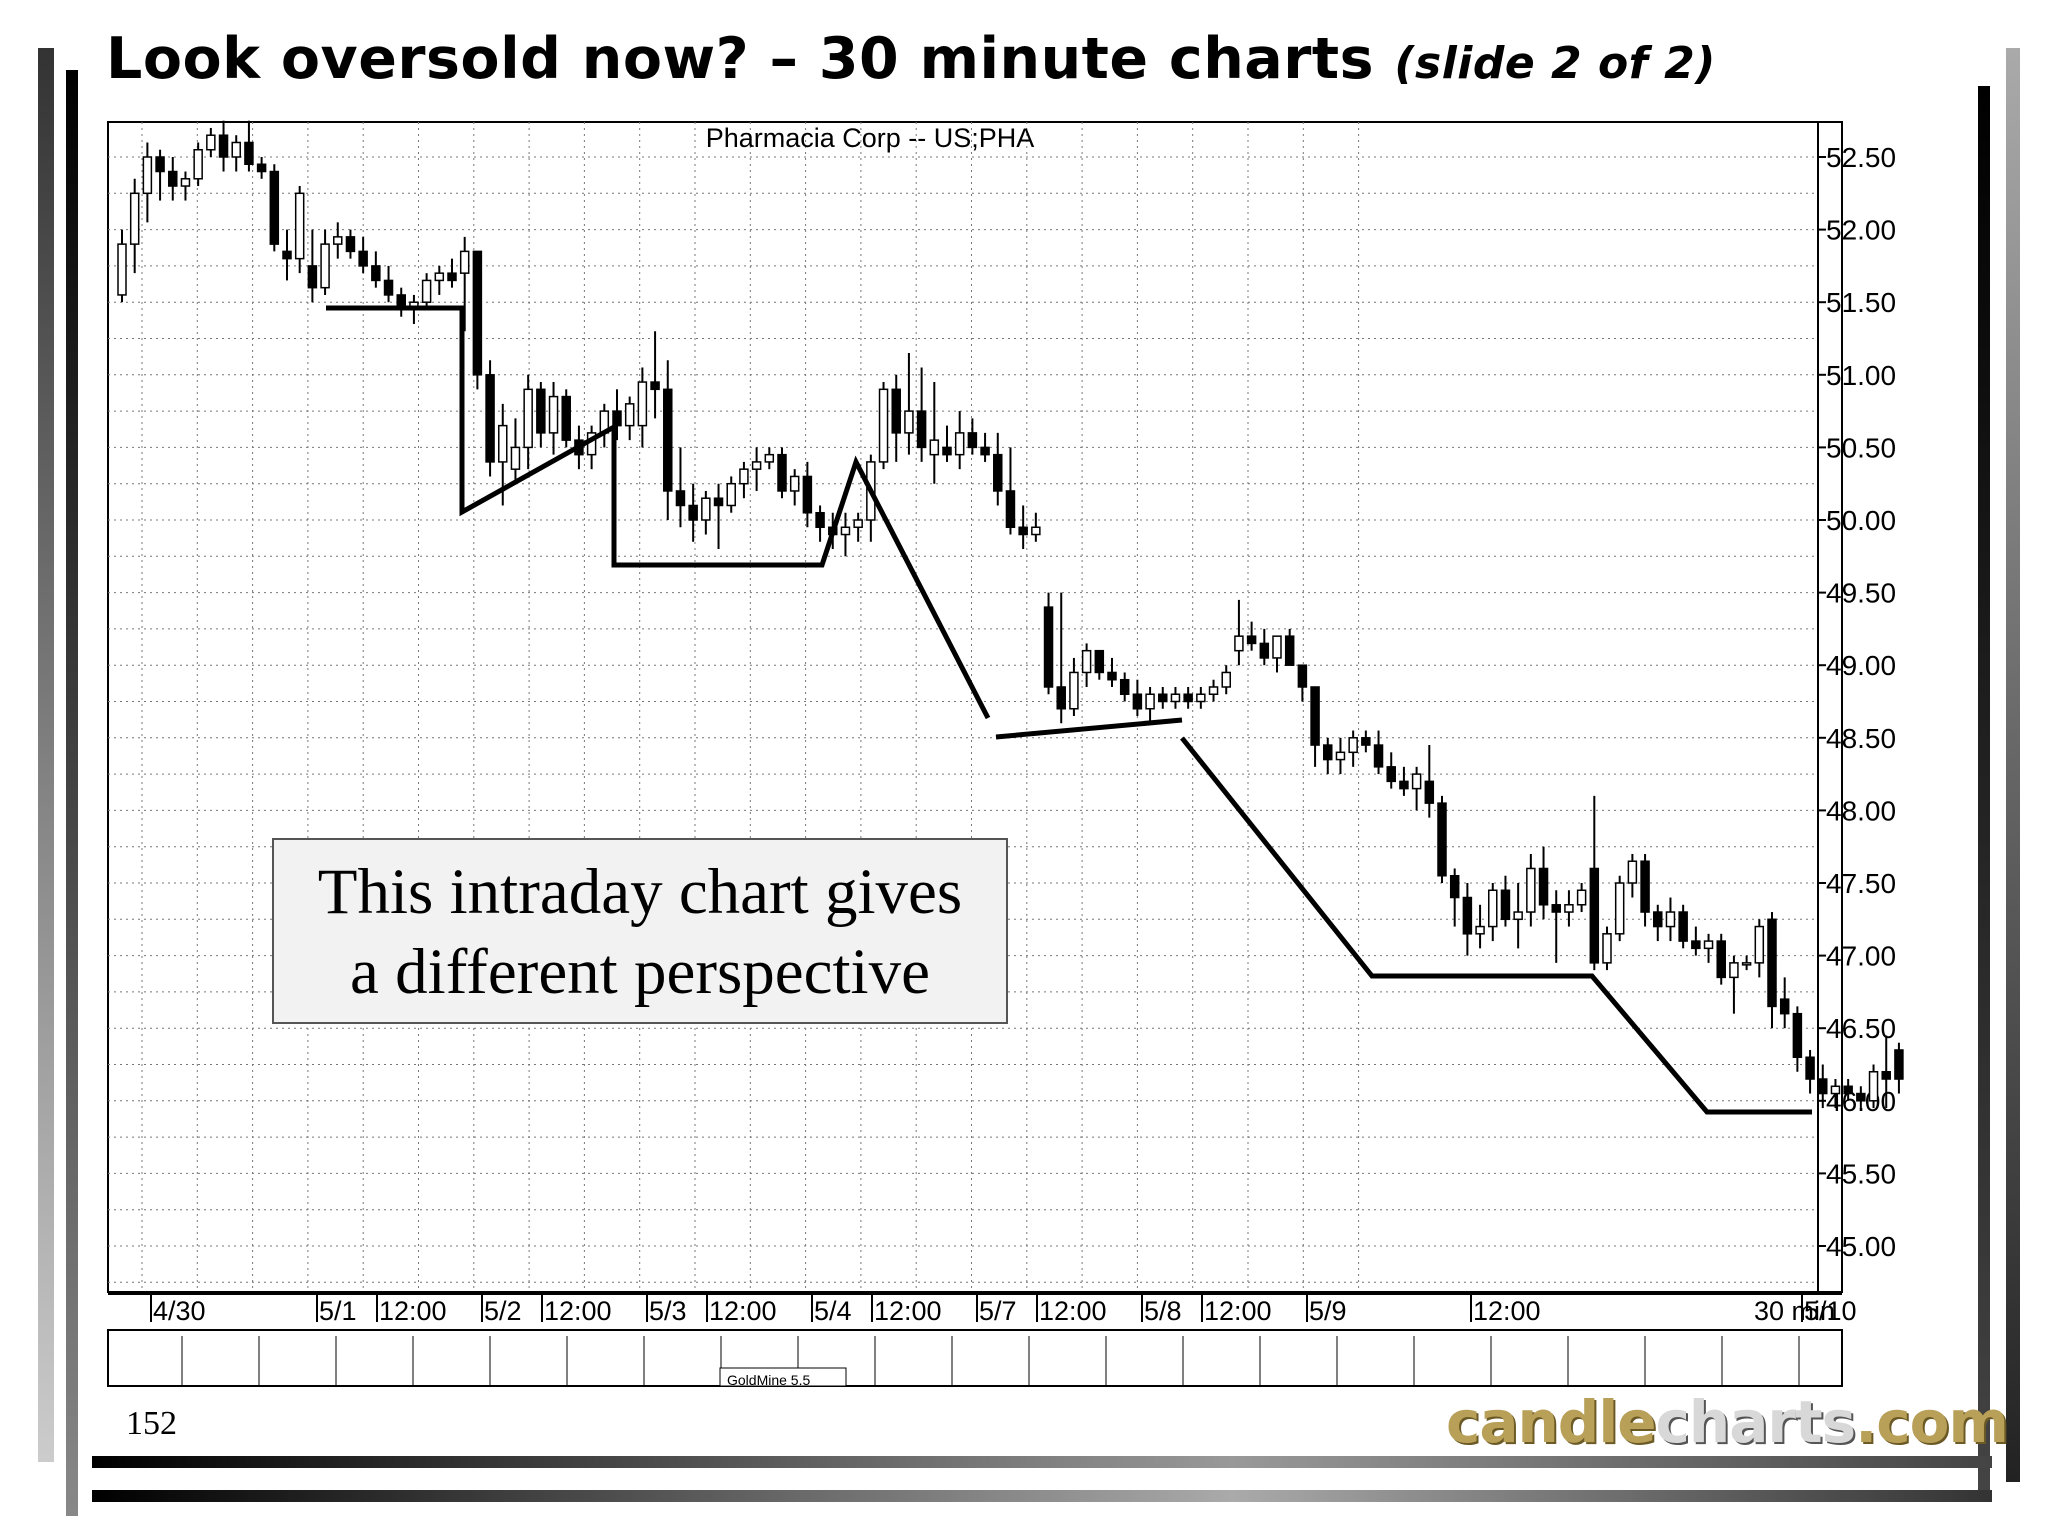 This screenshot has height=1536, width=2048. I want to click on x-tick-label: 5/10, so click(1830, 1311).